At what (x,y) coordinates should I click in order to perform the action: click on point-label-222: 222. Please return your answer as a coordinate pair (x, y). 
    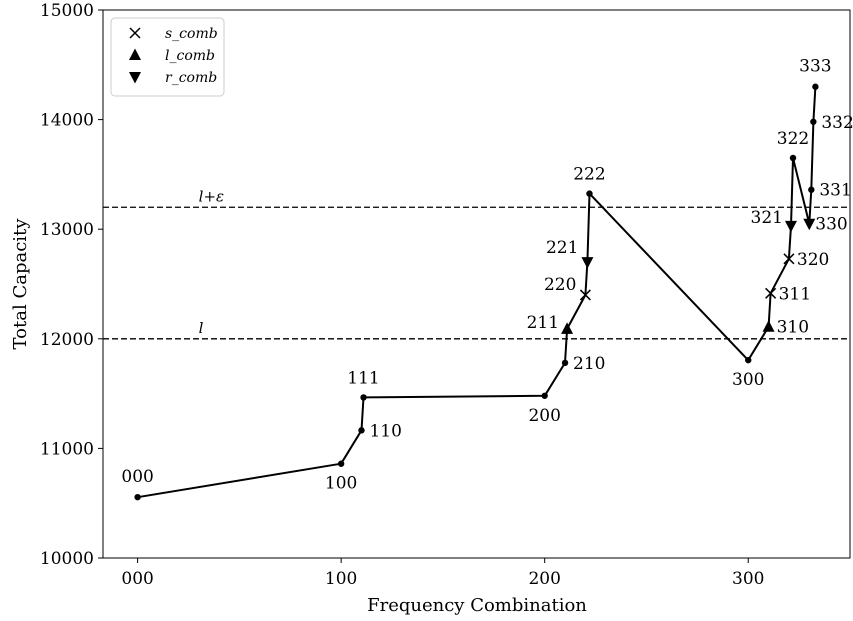
    Looking at the image, I should click on (589, 175).